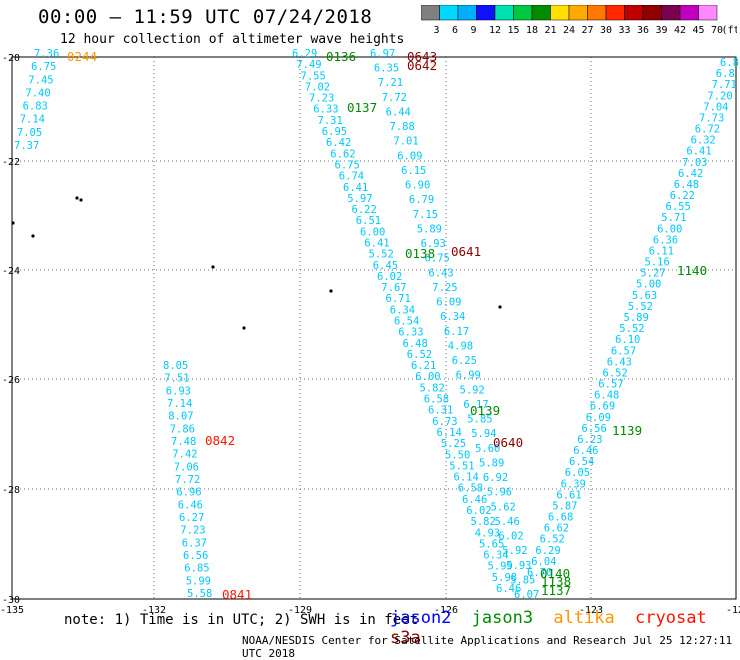 This screenshot has width=740, height=660. What do you see at coordinates (362, 107) in the screenshot?
I see `pass-time-label: 0137` at bounding box center [362, 107].